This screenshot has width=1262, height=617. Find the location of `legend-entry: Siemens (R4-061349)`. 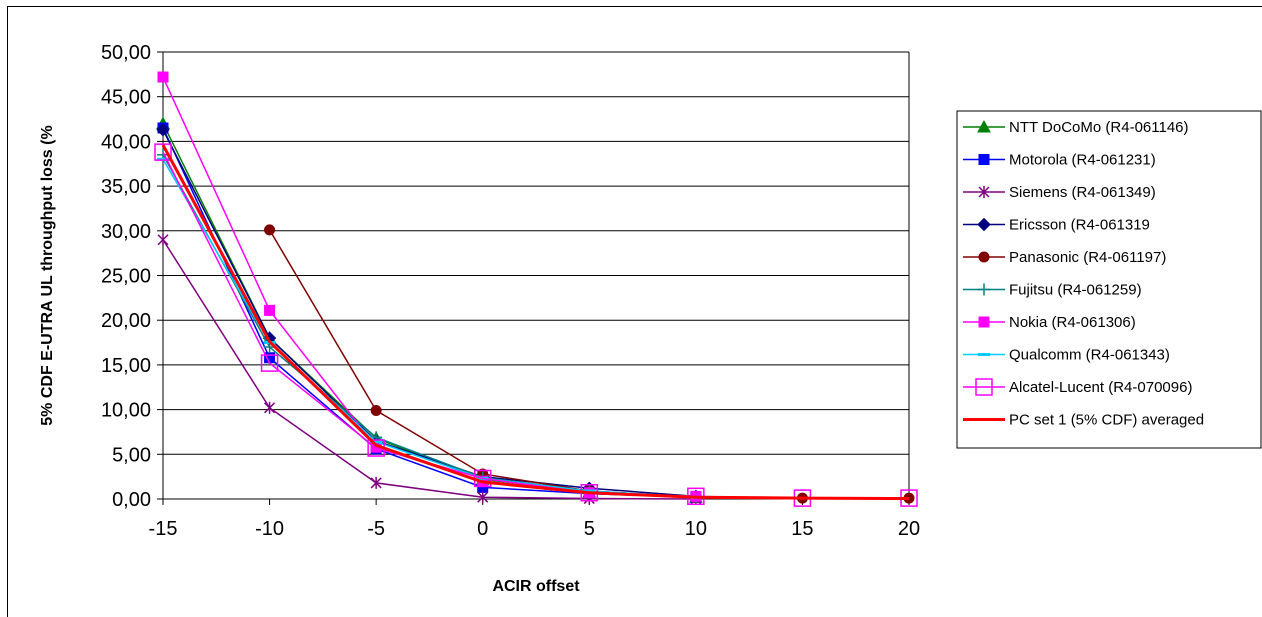

legend-entry: Siemens (R4-061349) is located at coordinates (1059, 192).